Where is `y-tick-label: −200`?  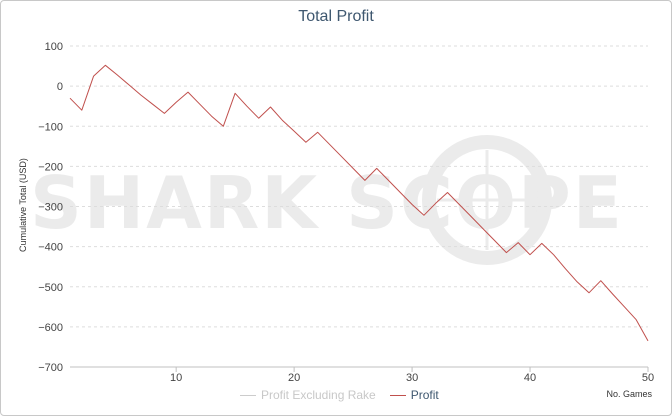 y-tick-label: −200 is located at coordinates (50, 167).